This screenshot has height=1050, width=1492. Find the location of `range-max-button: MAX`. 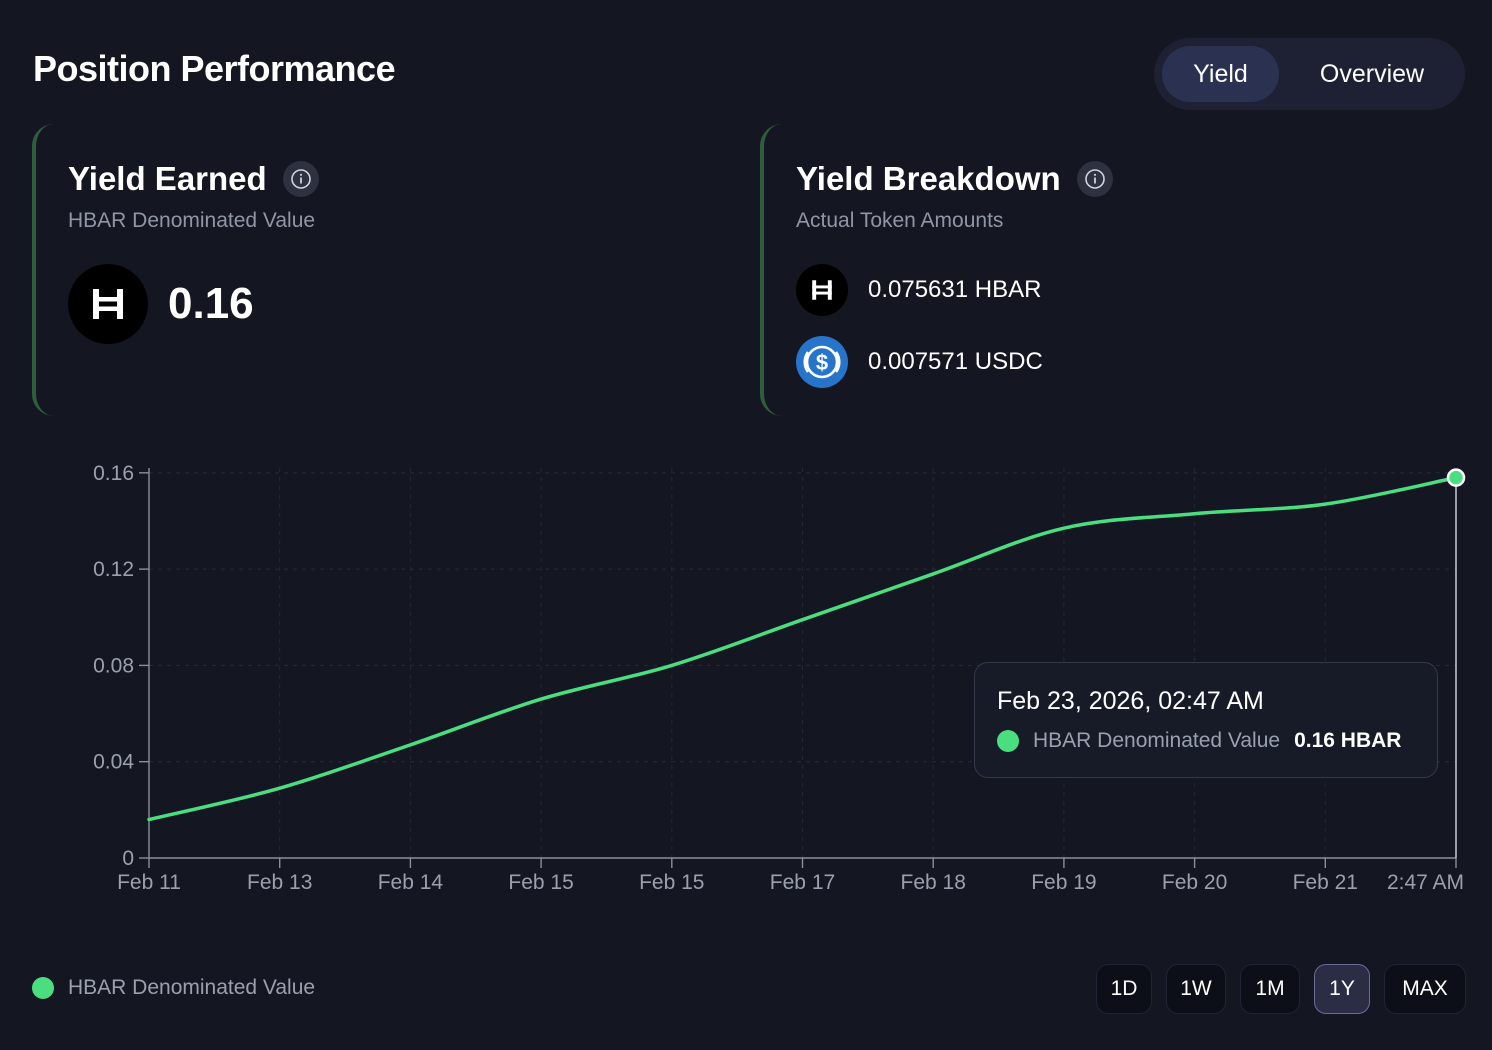

range-max-button: MAX is located at coordinates (1425, 989).